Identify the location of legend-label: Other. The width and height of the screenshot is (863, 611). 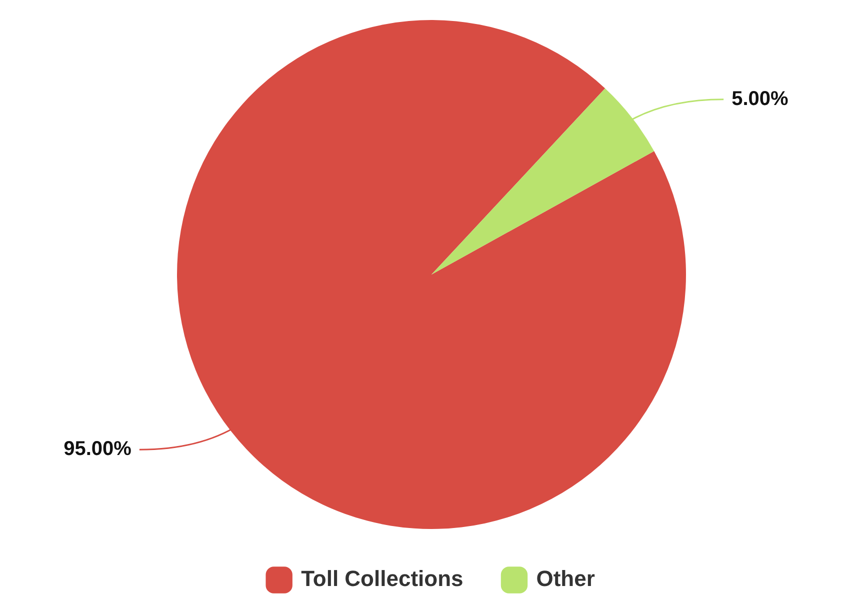
(566, 579).